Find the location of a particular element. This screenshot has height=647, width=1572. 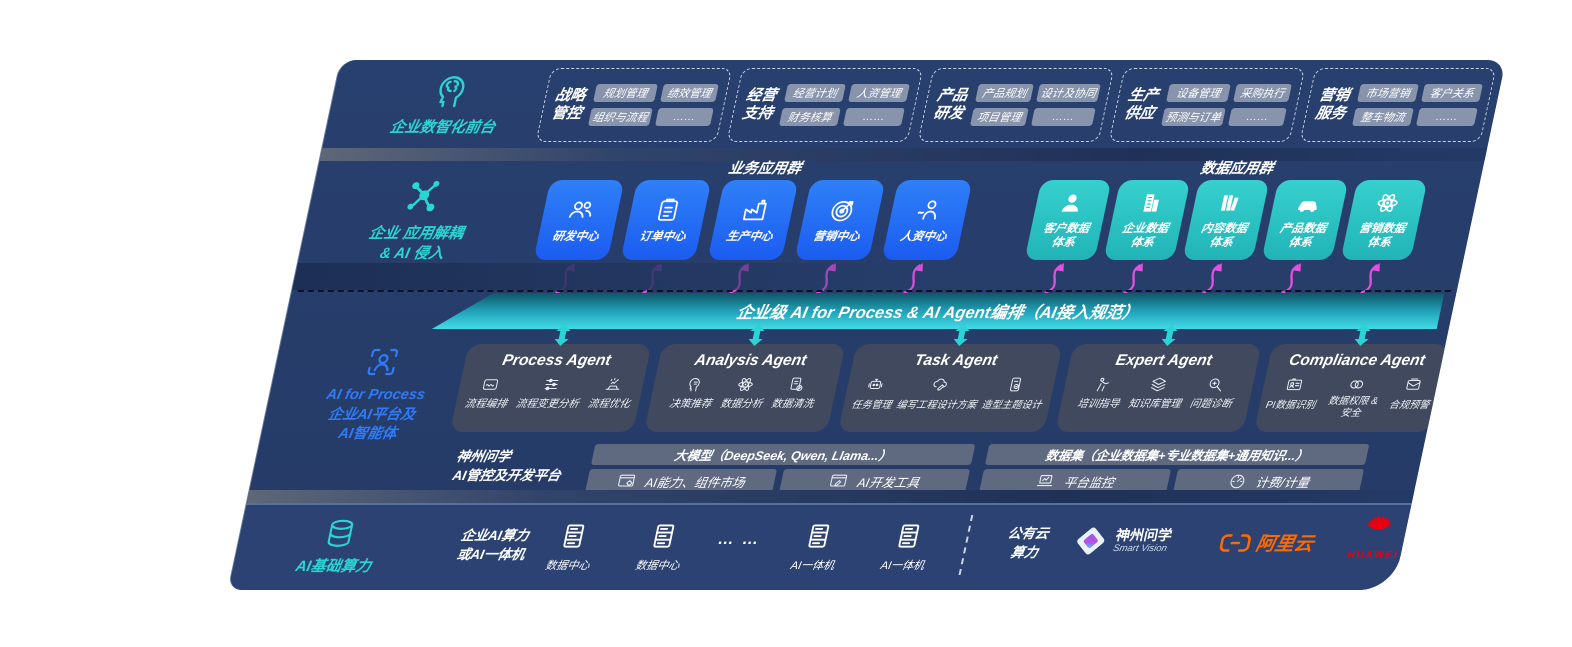

card-label: 内容数据 体系 is located at coordinates (1224, 235).